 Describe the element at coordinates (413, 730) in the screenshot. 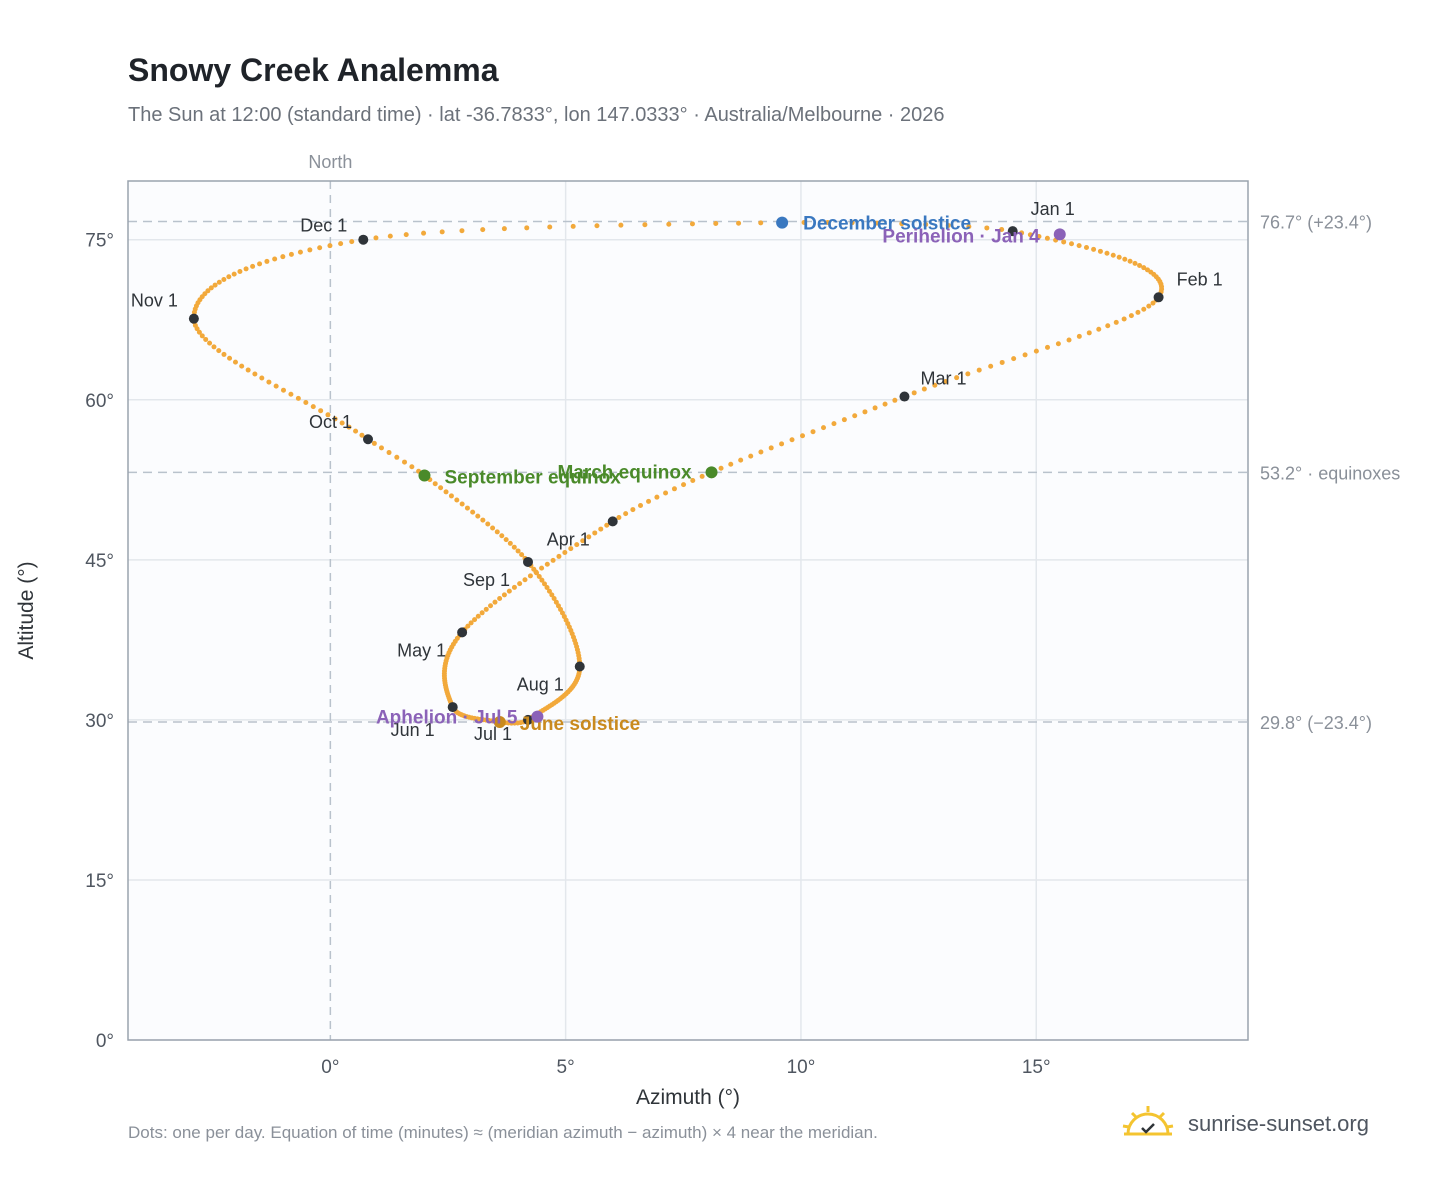

I see `month-marker-label: Jun 1` at that location.